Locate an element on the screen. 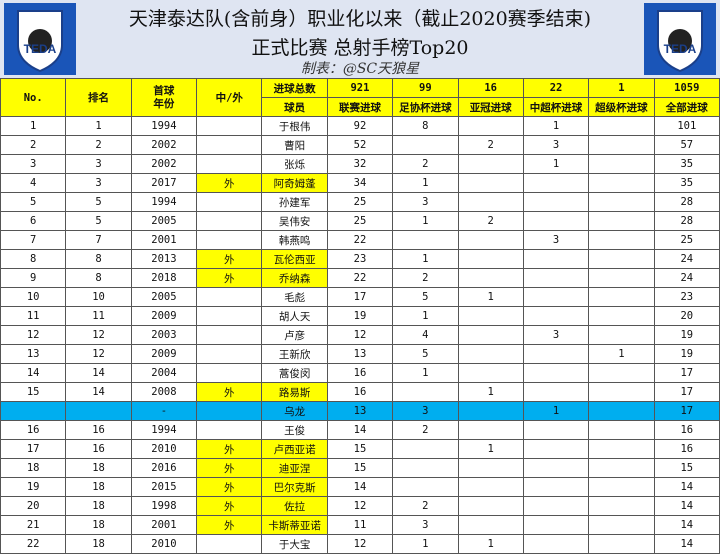 The image size is (720, 554). cell-player: 卡斯蒂亚诺 is located at coordinates (294, 525).